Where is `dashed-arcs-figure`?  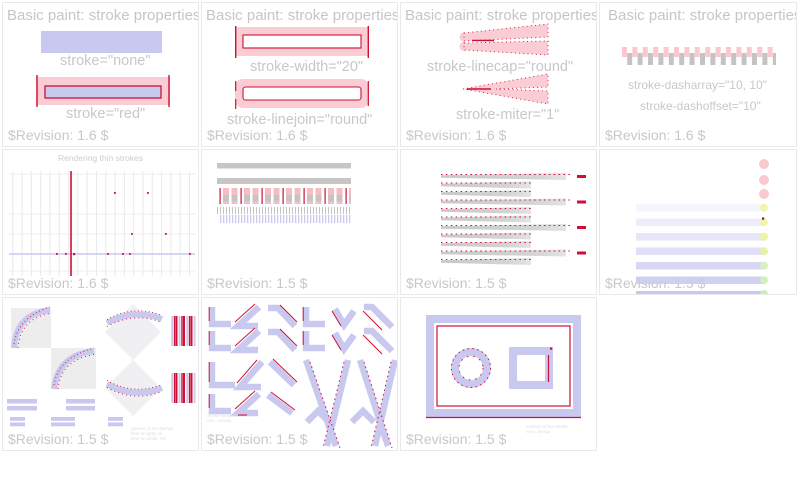 dashed-arcs-figure is located at coordinates (101, 365).